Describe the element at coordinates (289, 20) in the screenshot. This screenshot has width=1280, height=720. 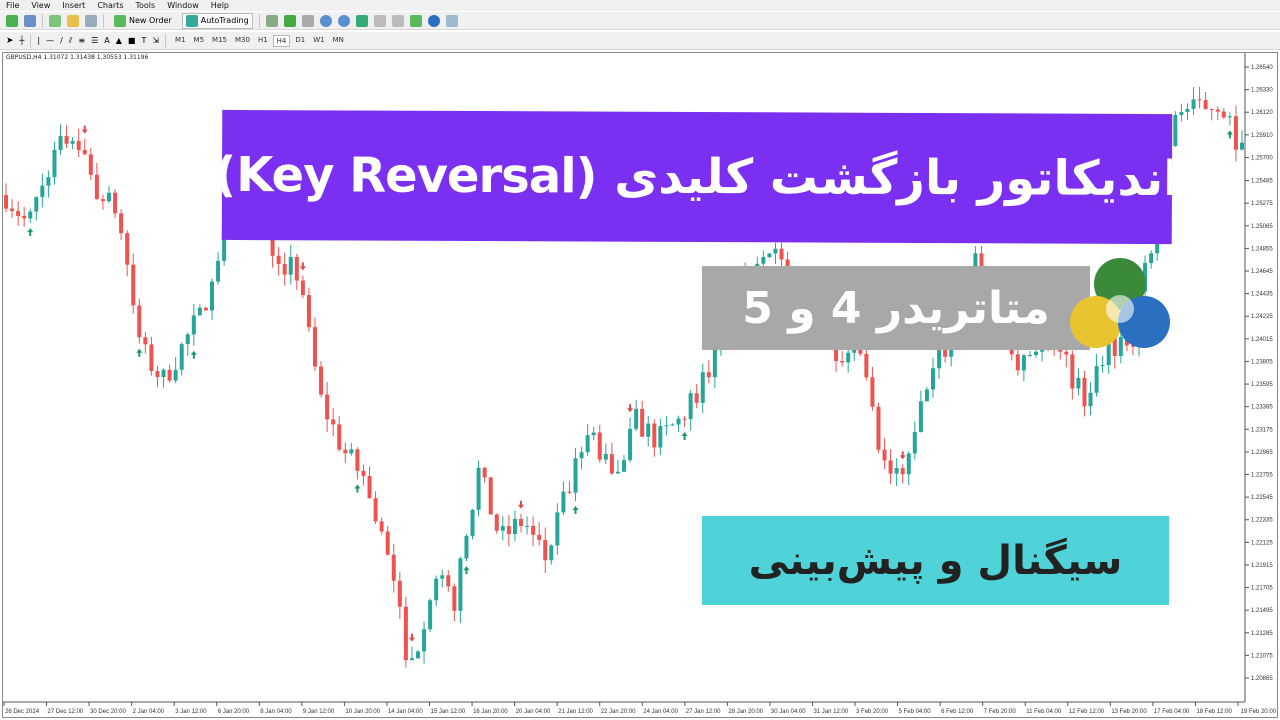
I see `candlestick-icon` at that location.